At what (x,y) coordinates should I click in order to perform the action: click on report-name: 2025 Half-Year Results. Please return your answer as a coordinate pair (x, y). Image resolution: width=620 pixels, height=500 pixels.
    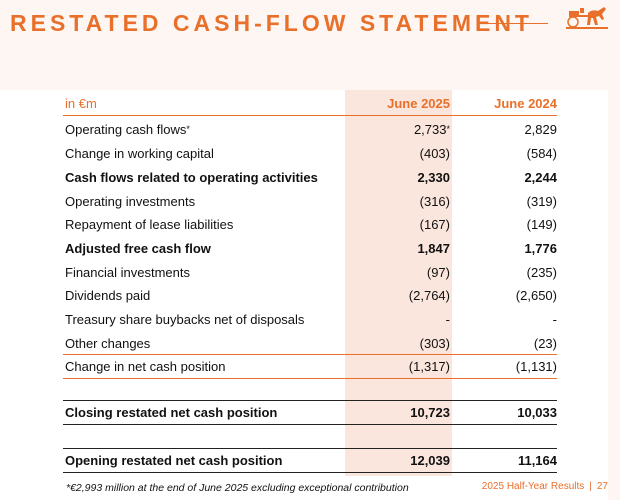
    Looking at the image, I should click on (533, 486).